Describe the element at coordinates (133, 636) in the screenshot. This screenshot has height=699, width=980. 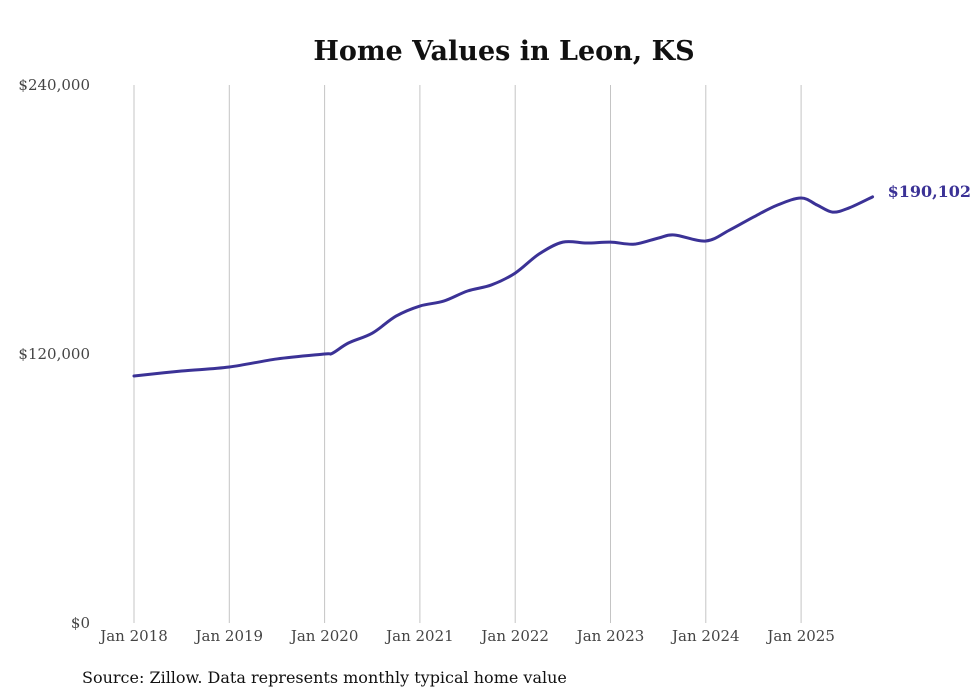
I see `x-tick-label: Jan 2018` at that location.